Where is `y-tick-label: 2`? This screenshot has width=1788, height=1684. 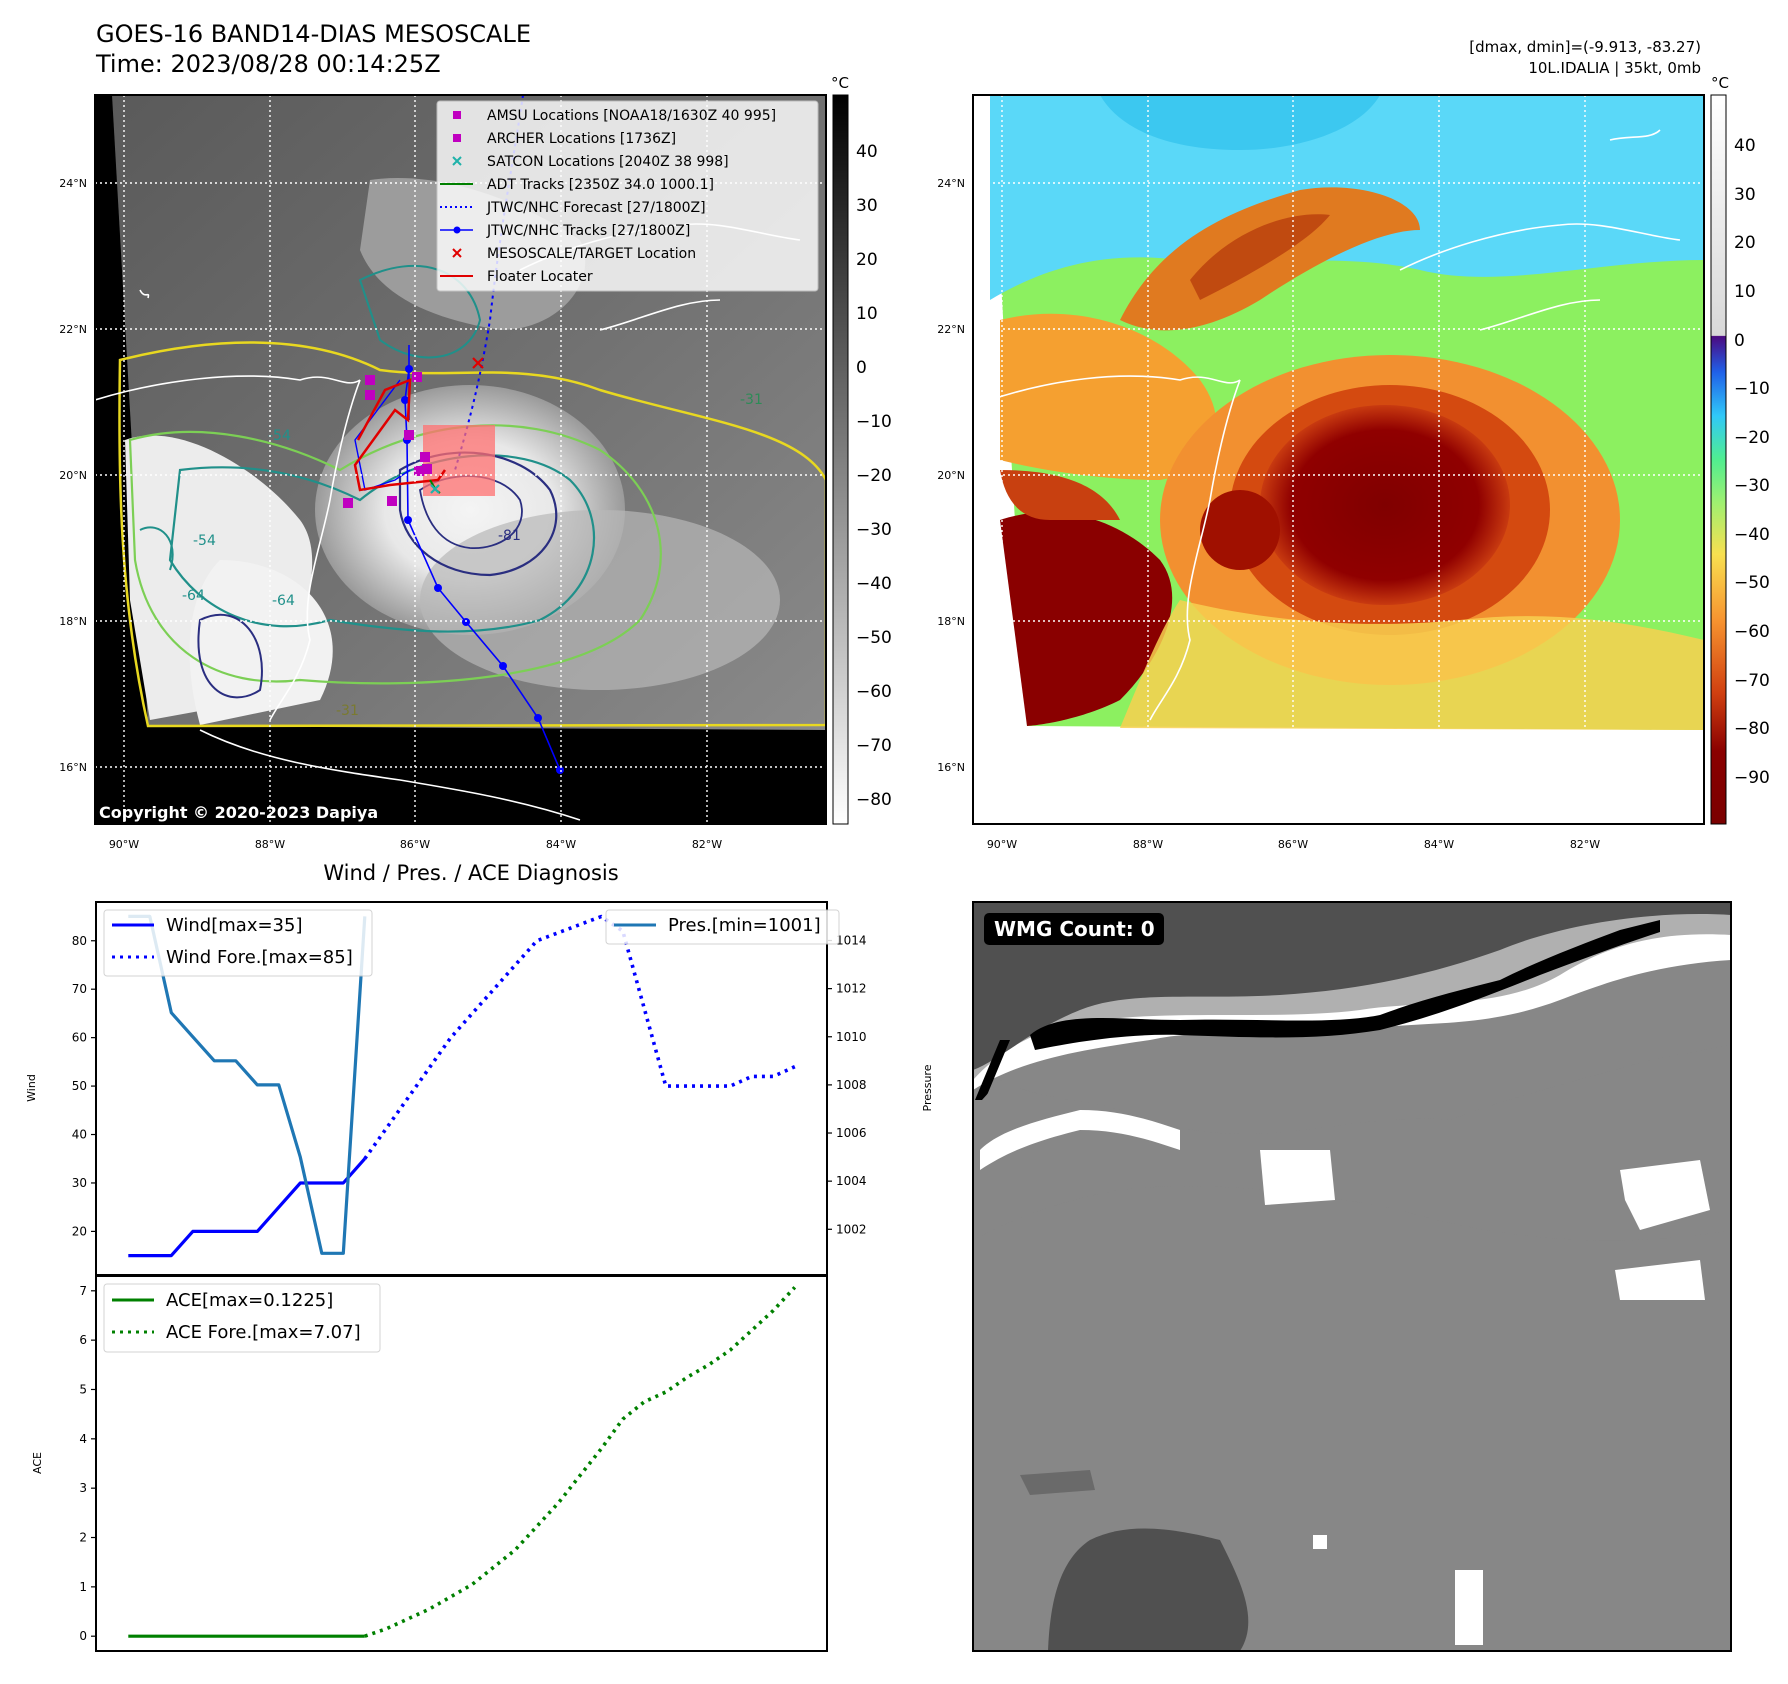 y-tick-label: 2 is located at coordinates (83, 1538).